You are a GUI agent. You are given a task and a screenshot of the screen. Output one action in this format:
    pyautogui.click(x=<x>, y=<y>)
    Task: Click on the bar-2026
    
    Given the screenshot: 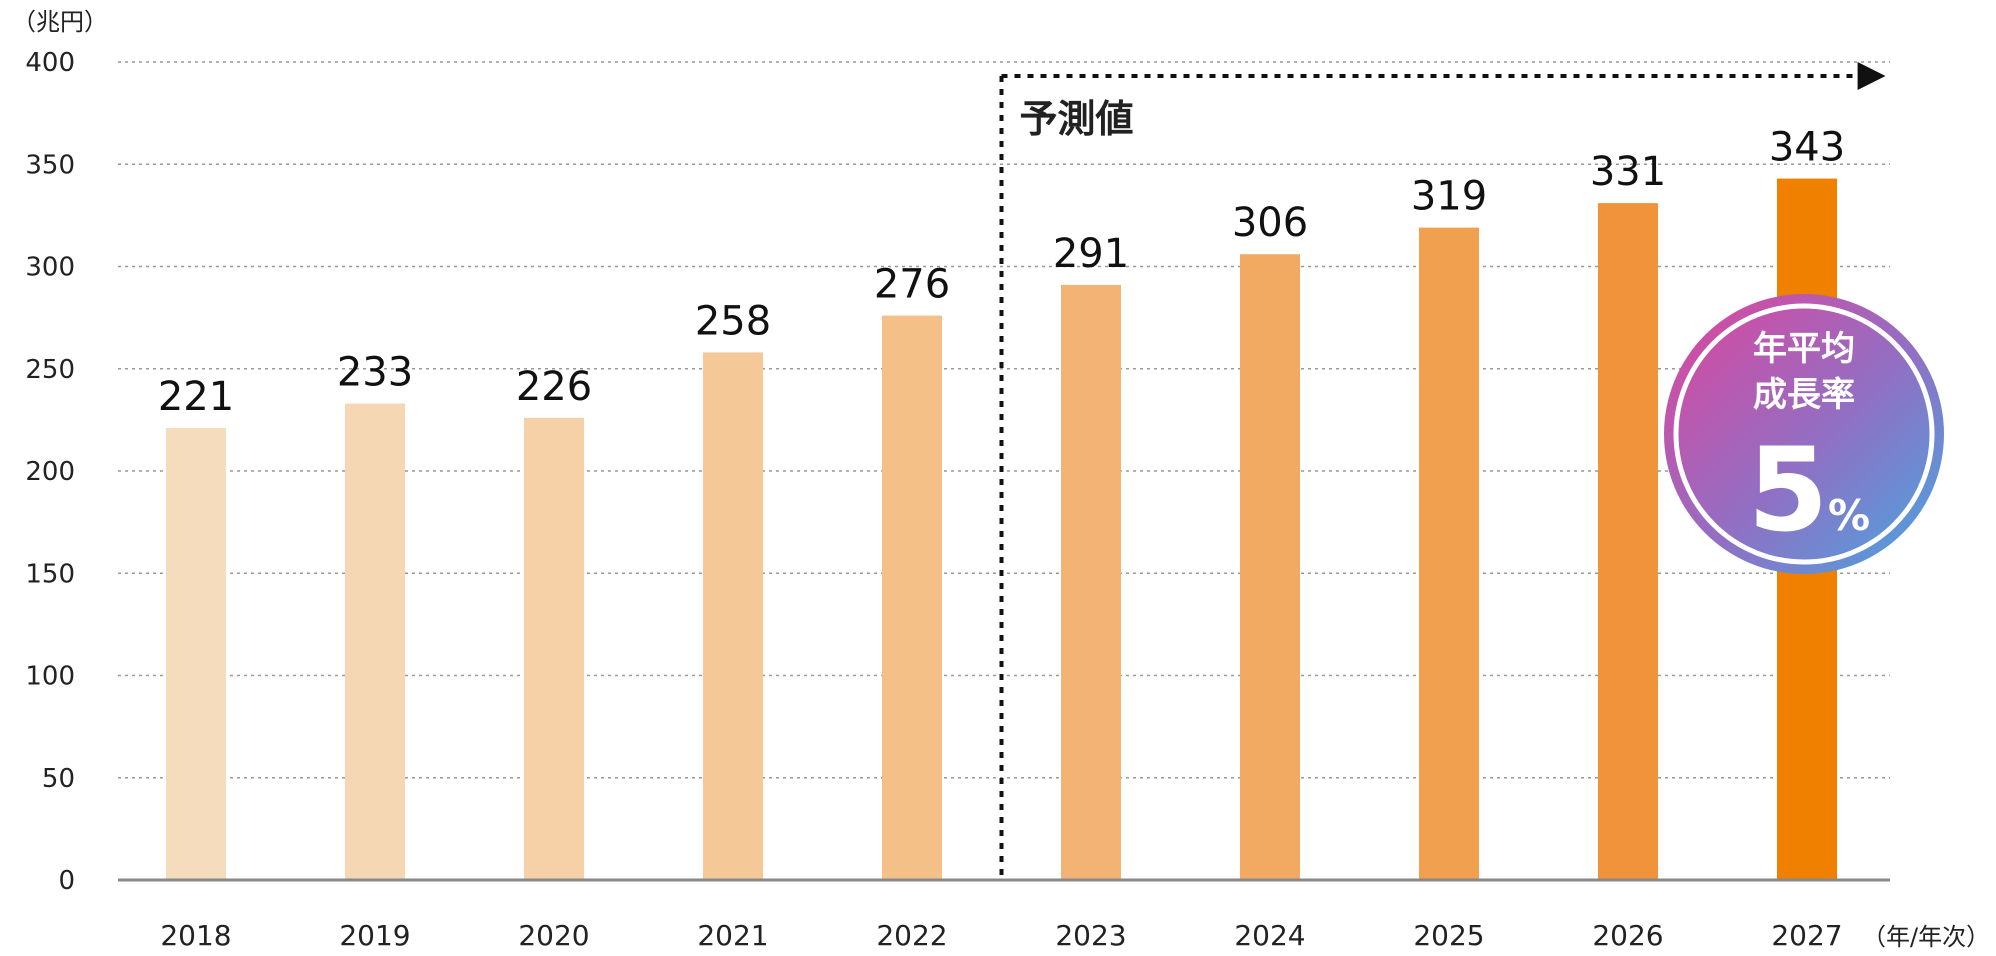 What is the action you would take?
    pyautogui.click(x=1628, y=542)
    